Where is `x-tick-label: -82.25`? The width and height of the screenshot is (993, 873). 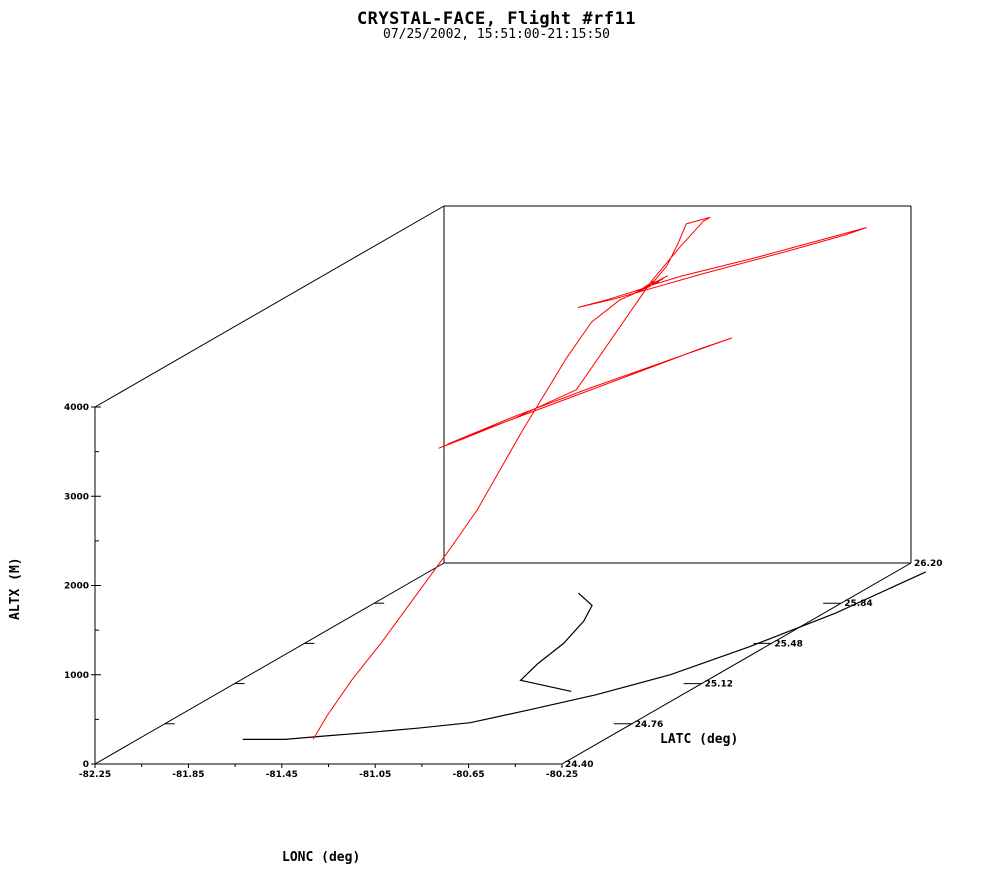 x-tick-label: -82.25 is located at coordinates (95, 775).